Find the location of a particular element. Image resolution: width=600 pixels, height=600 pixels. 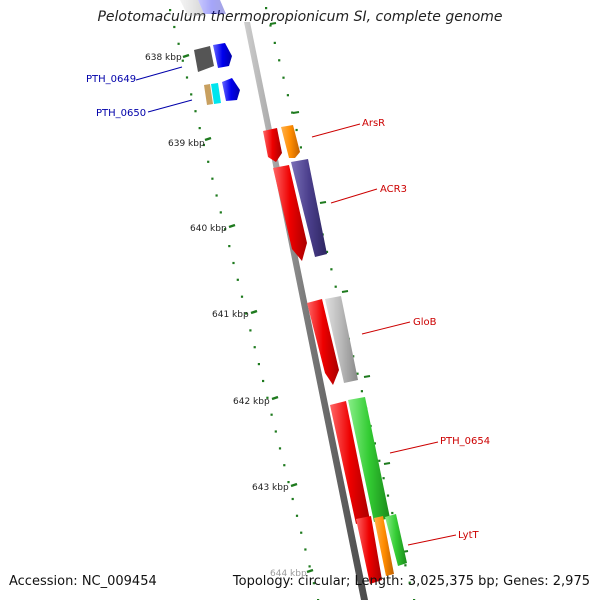

gene-label-pth0649: PTH_0649 is located at coordinates (111, 79).